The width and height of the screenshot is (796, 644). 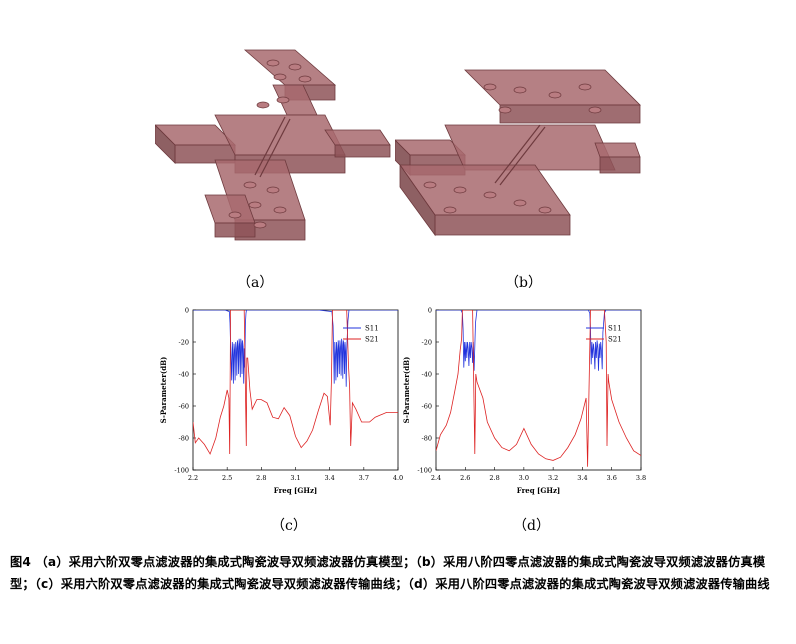 I want to click on label-b: （b）, so click(x=523, y=283).